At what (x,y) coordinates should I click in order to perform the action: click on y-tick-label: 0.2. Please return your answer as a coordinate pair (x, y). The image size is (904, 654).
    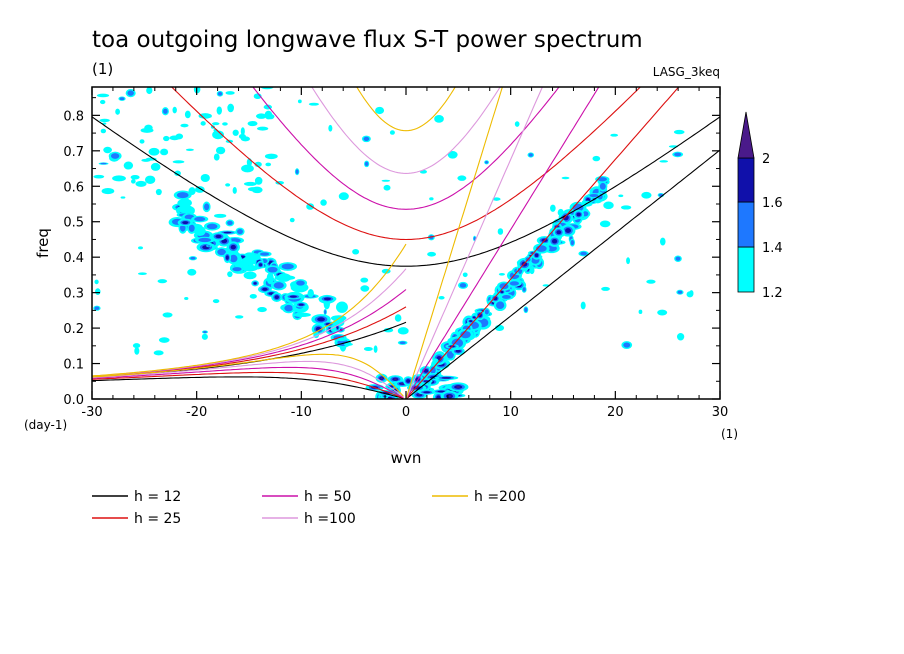
    Looking at the image, I should click on (73, 329).